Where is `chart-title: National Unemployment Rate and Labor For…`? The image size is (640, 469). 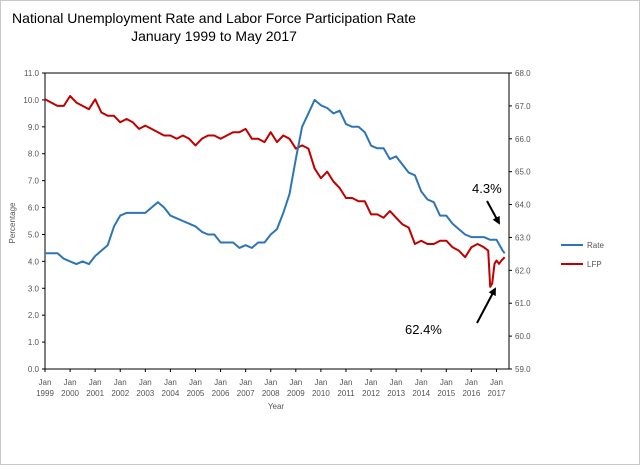
chart-title: National Unemployment Rate and Labor For… is located at coordinates (214, 18).